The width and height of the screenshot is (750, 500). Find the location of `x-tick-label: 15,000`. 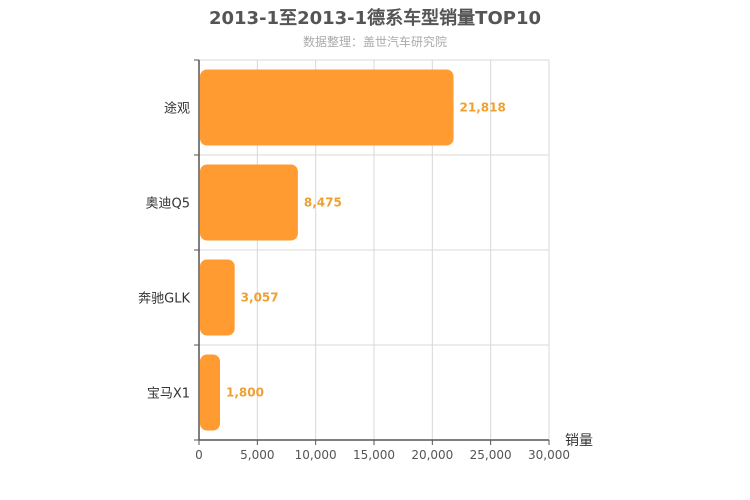

x-tick-label: 15,000 is located at coordinates (374, 455).